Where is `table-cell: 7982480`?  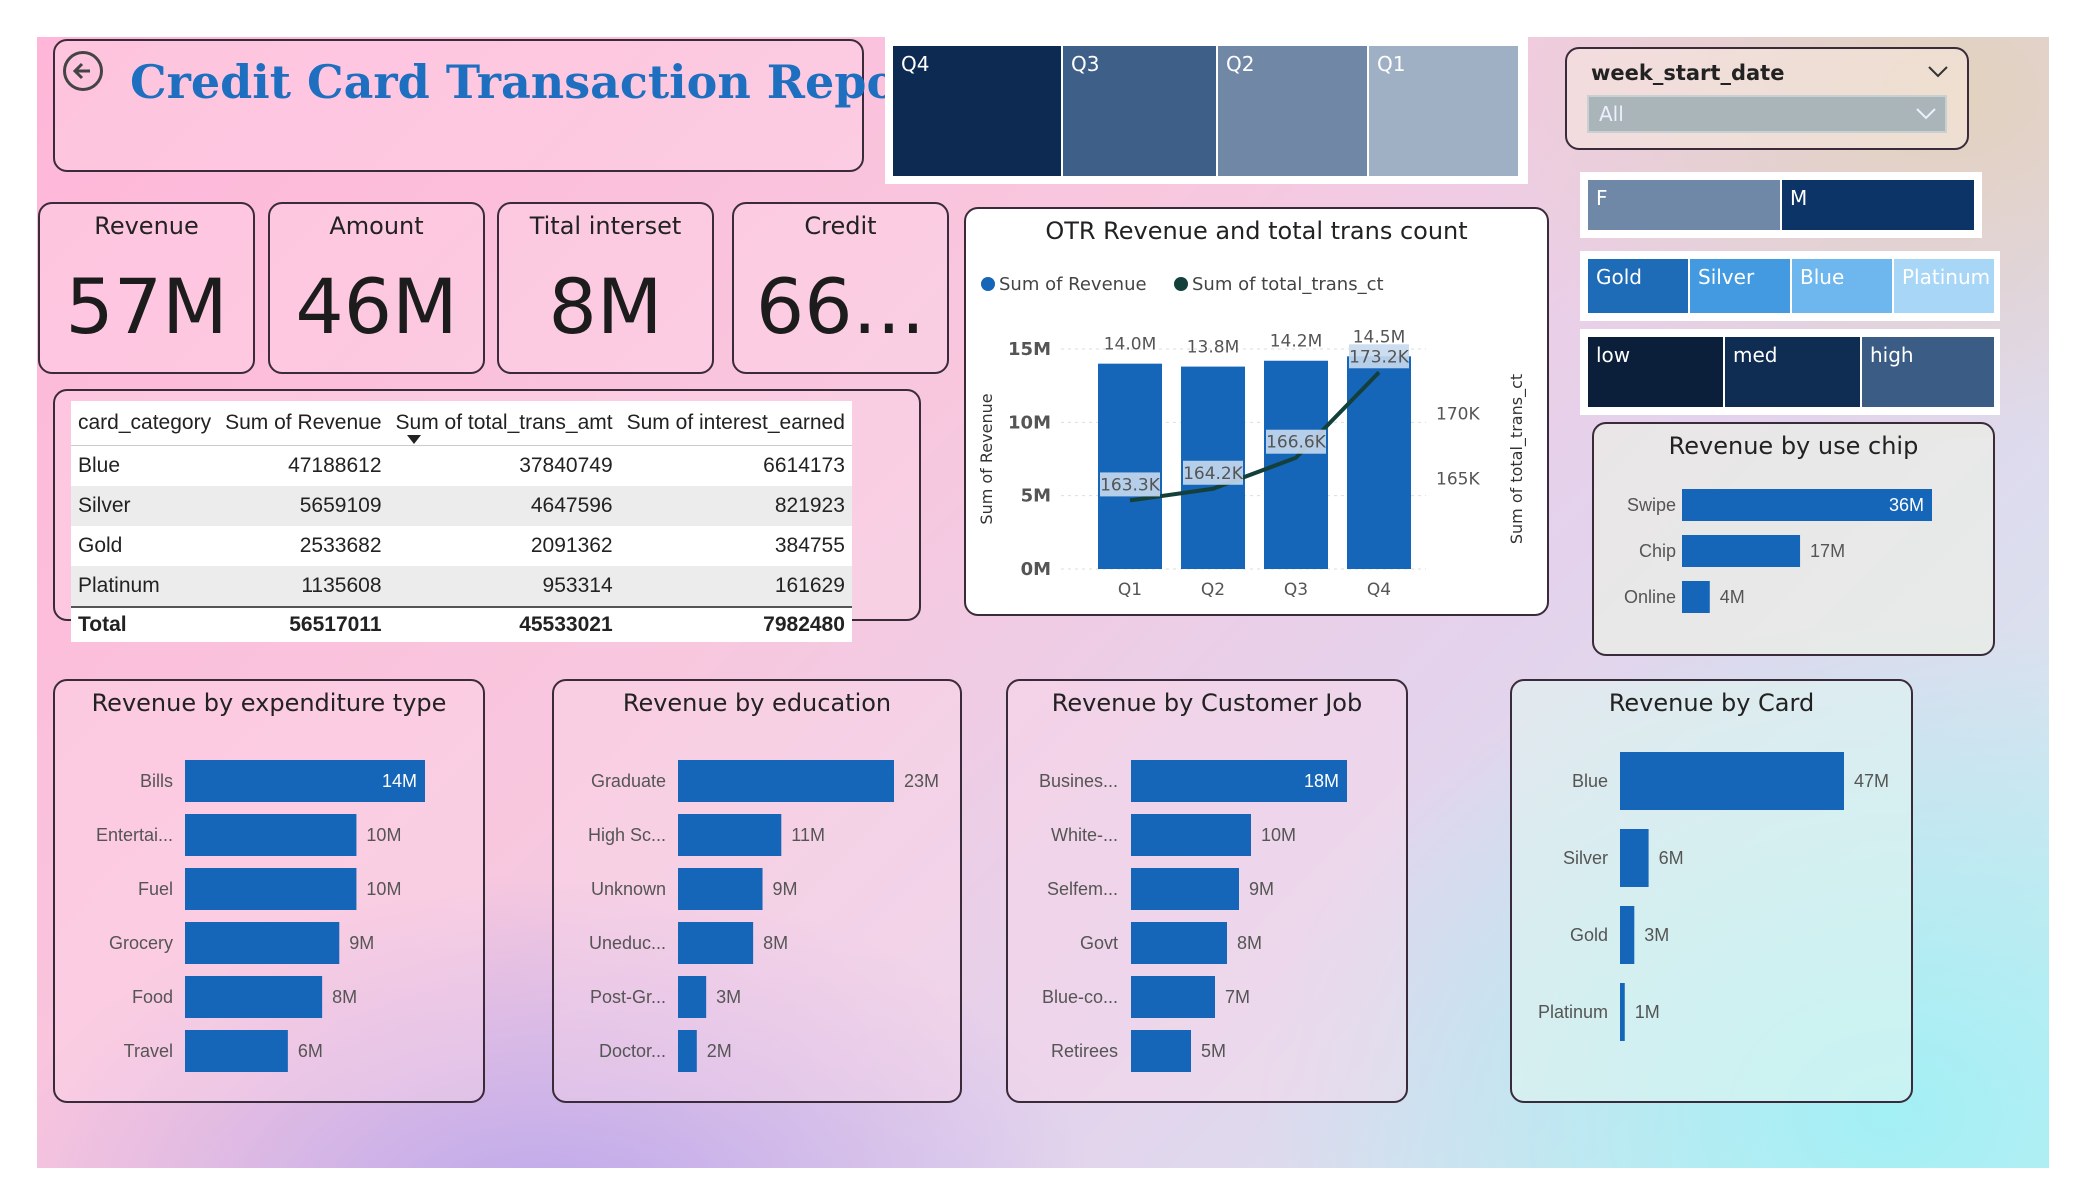
table-cell: 7982480 is located at coordinates (804, 624).